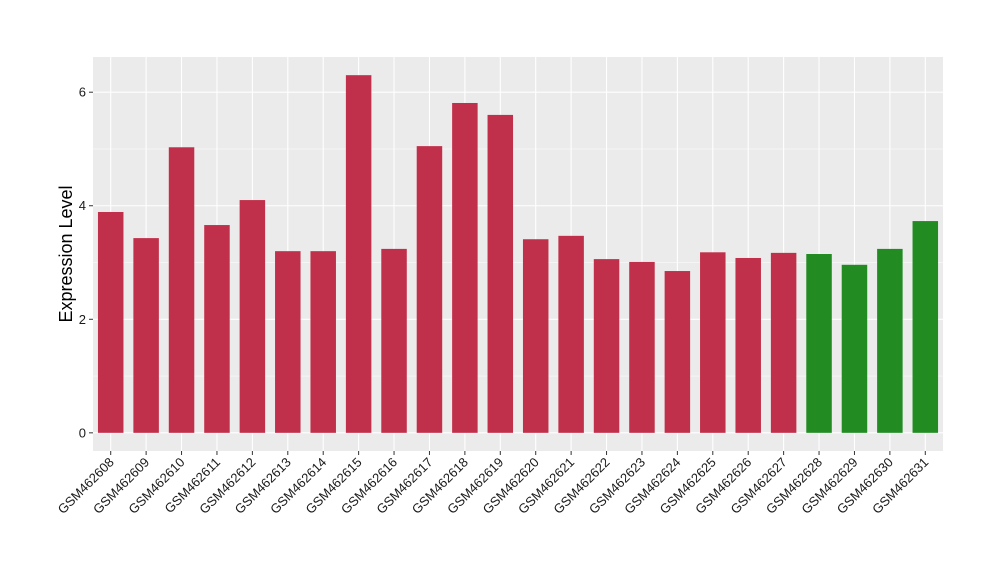 The height and width of the screenshot is (580, 1000). What do you see at coordinates (925, 327) in the screenshot?
I see `bar-GSM462631` at bounding box center [925, 327].